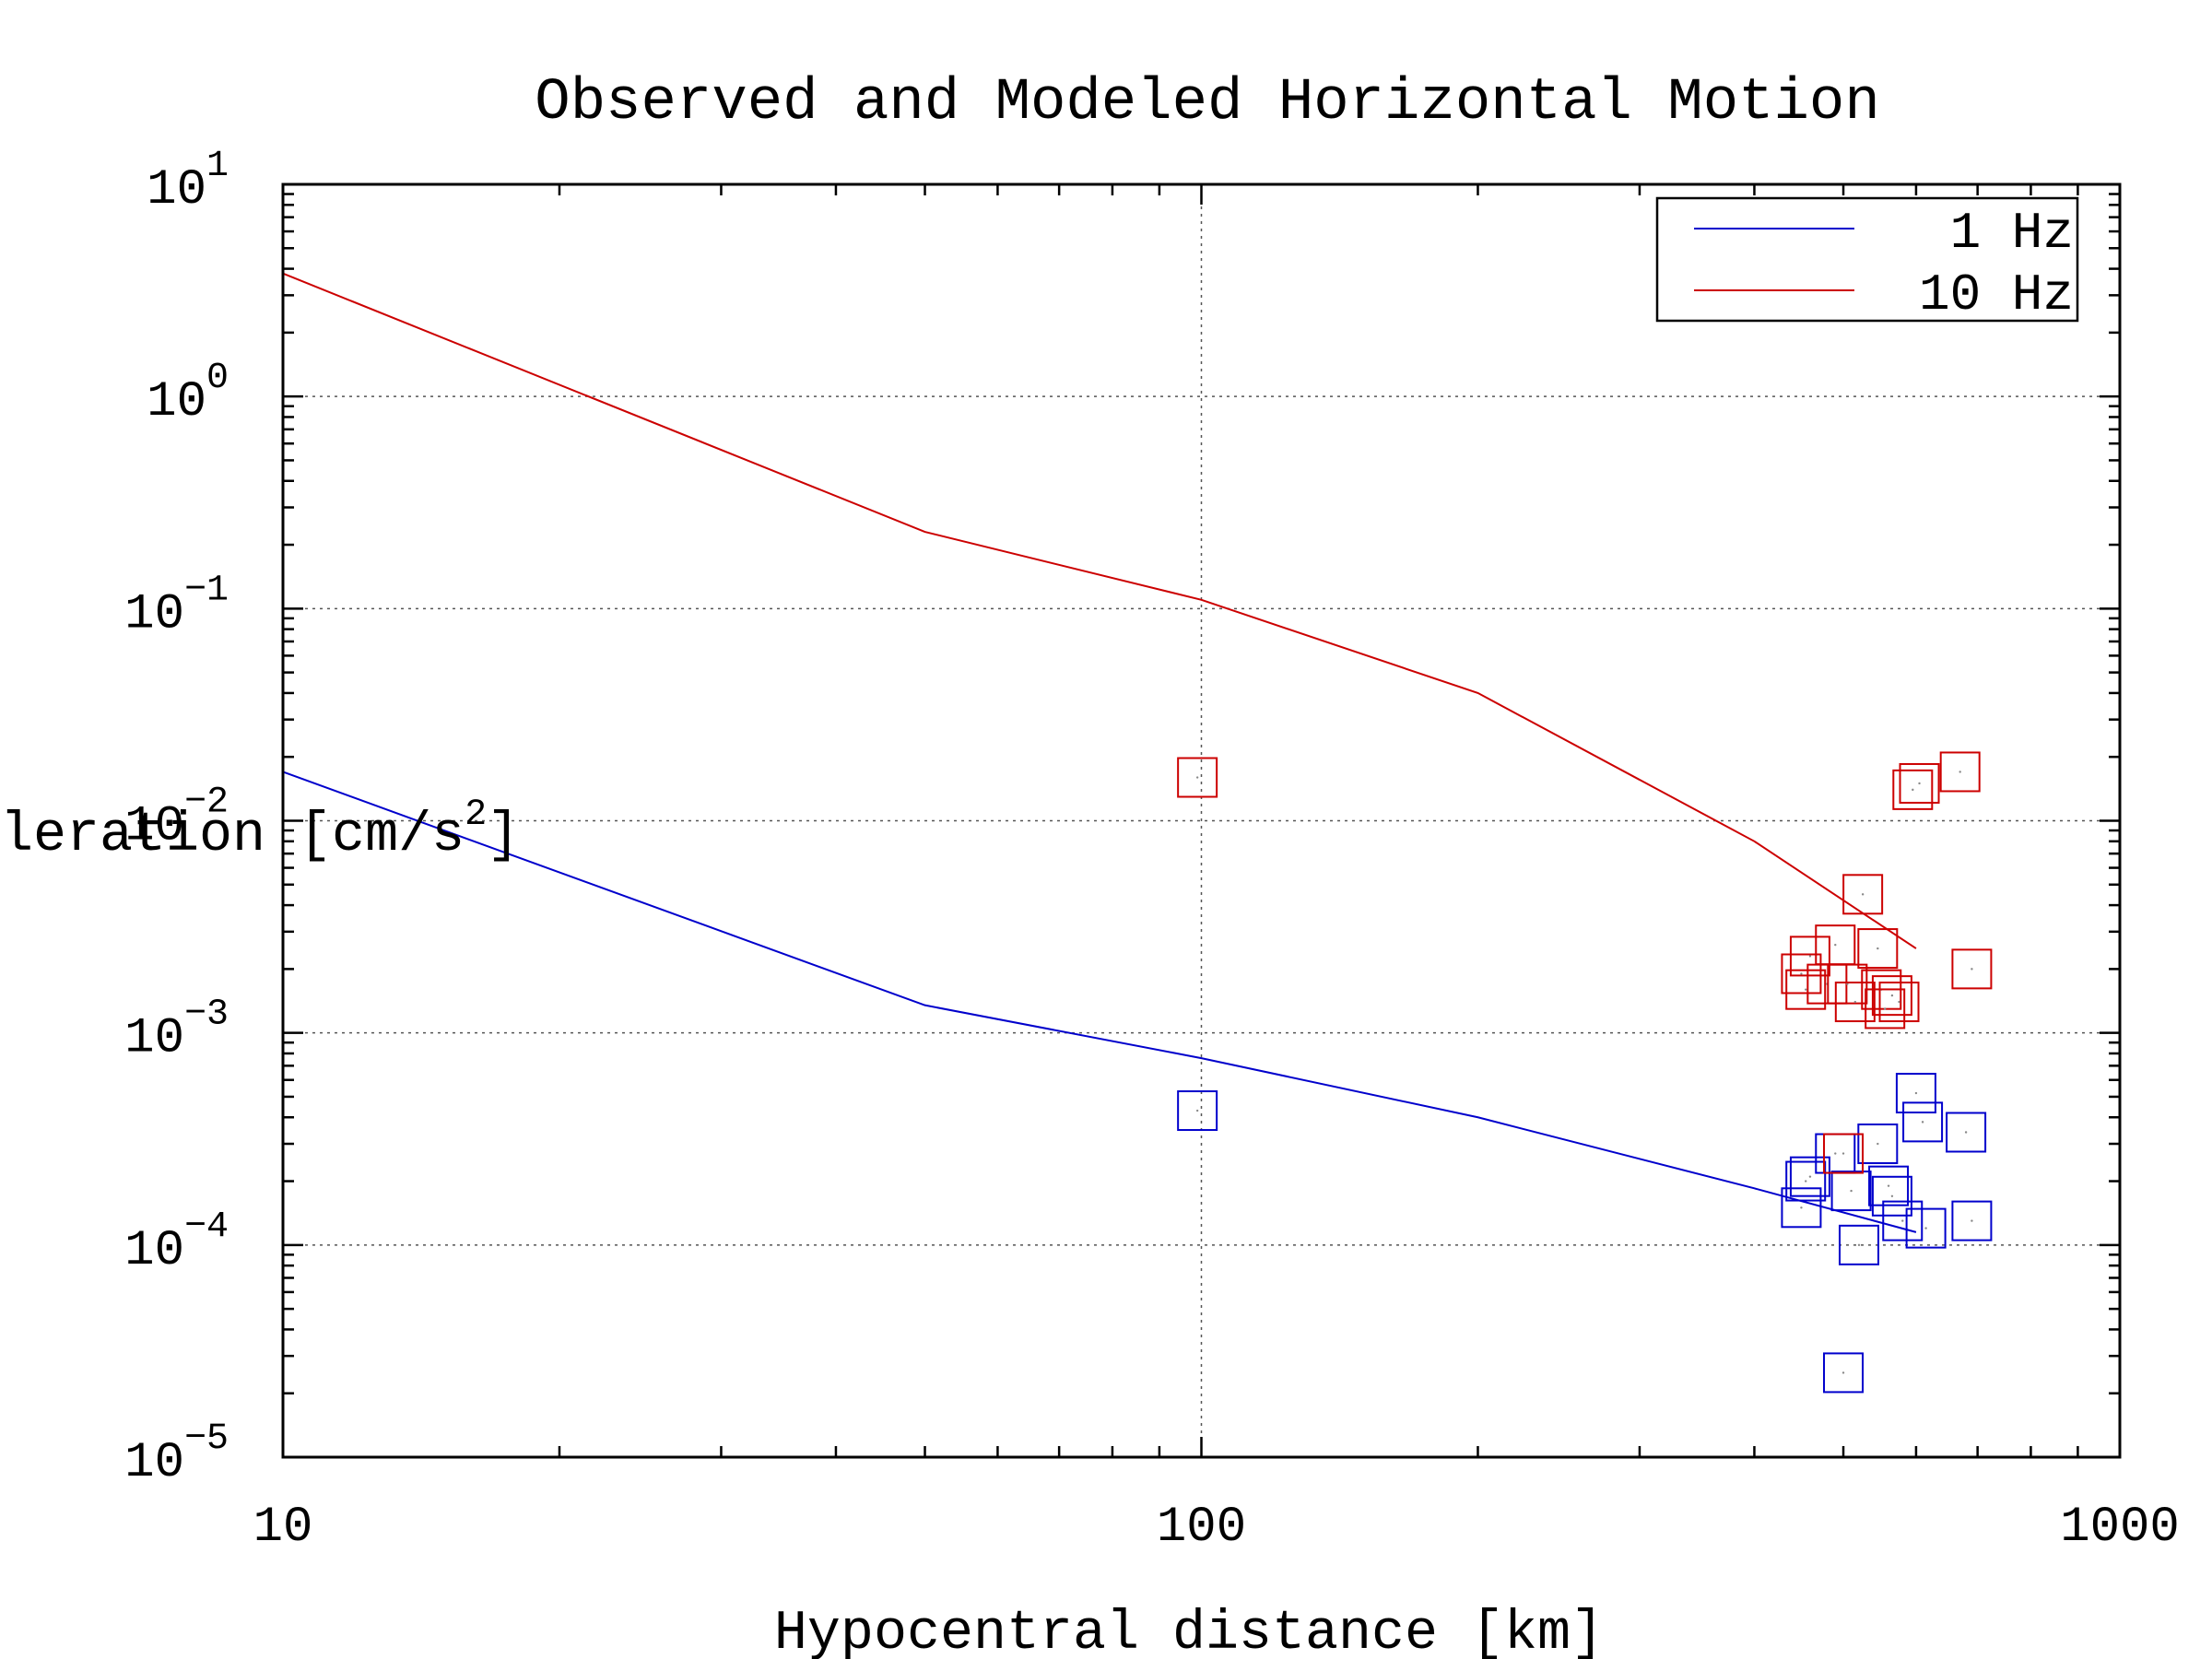 The image size is (2212, 1659). Describe the element at coordinates (232, 836) in the screenshot. I see `y-axis-label-main: leration [cm/s` at that location.